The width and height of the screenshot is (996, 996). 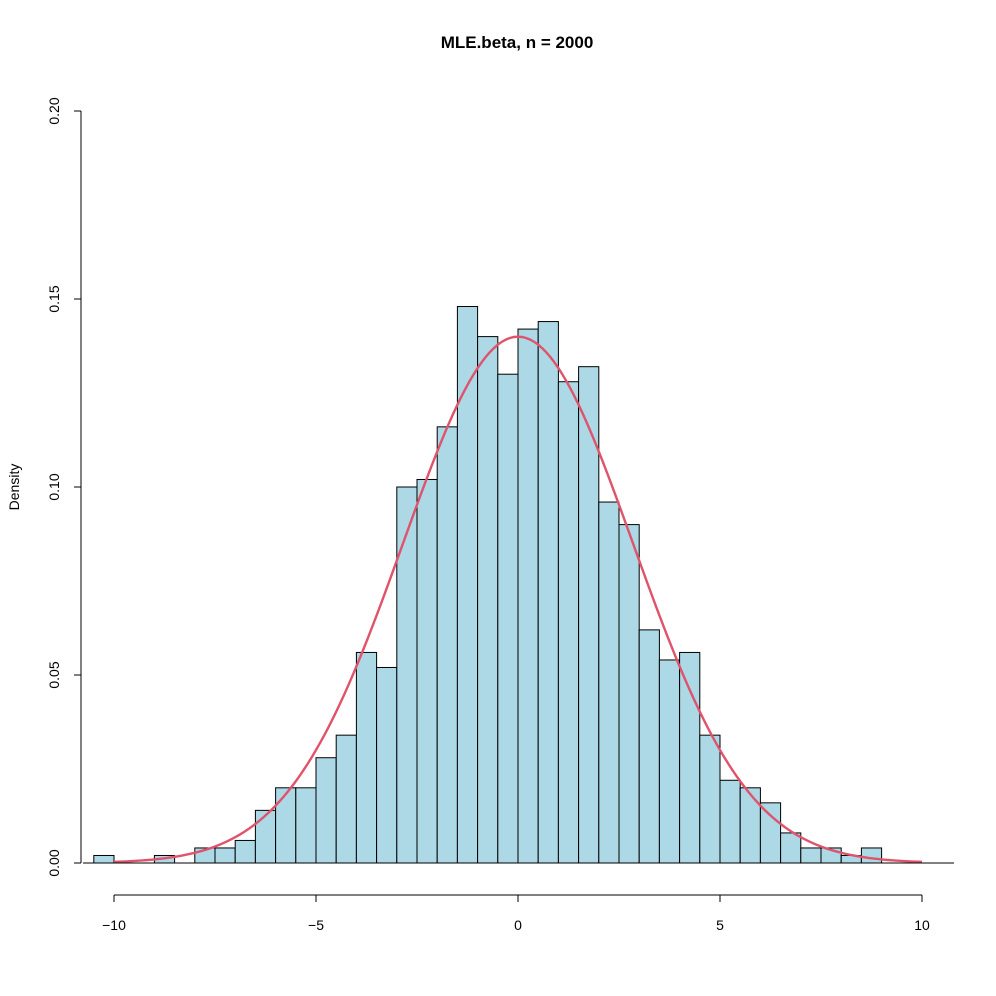 What do you see at coordinates (517, 42) in the screenshot?
I see `chart-title: MLE.beta, n = 2000` at bounding box center [517, 42].